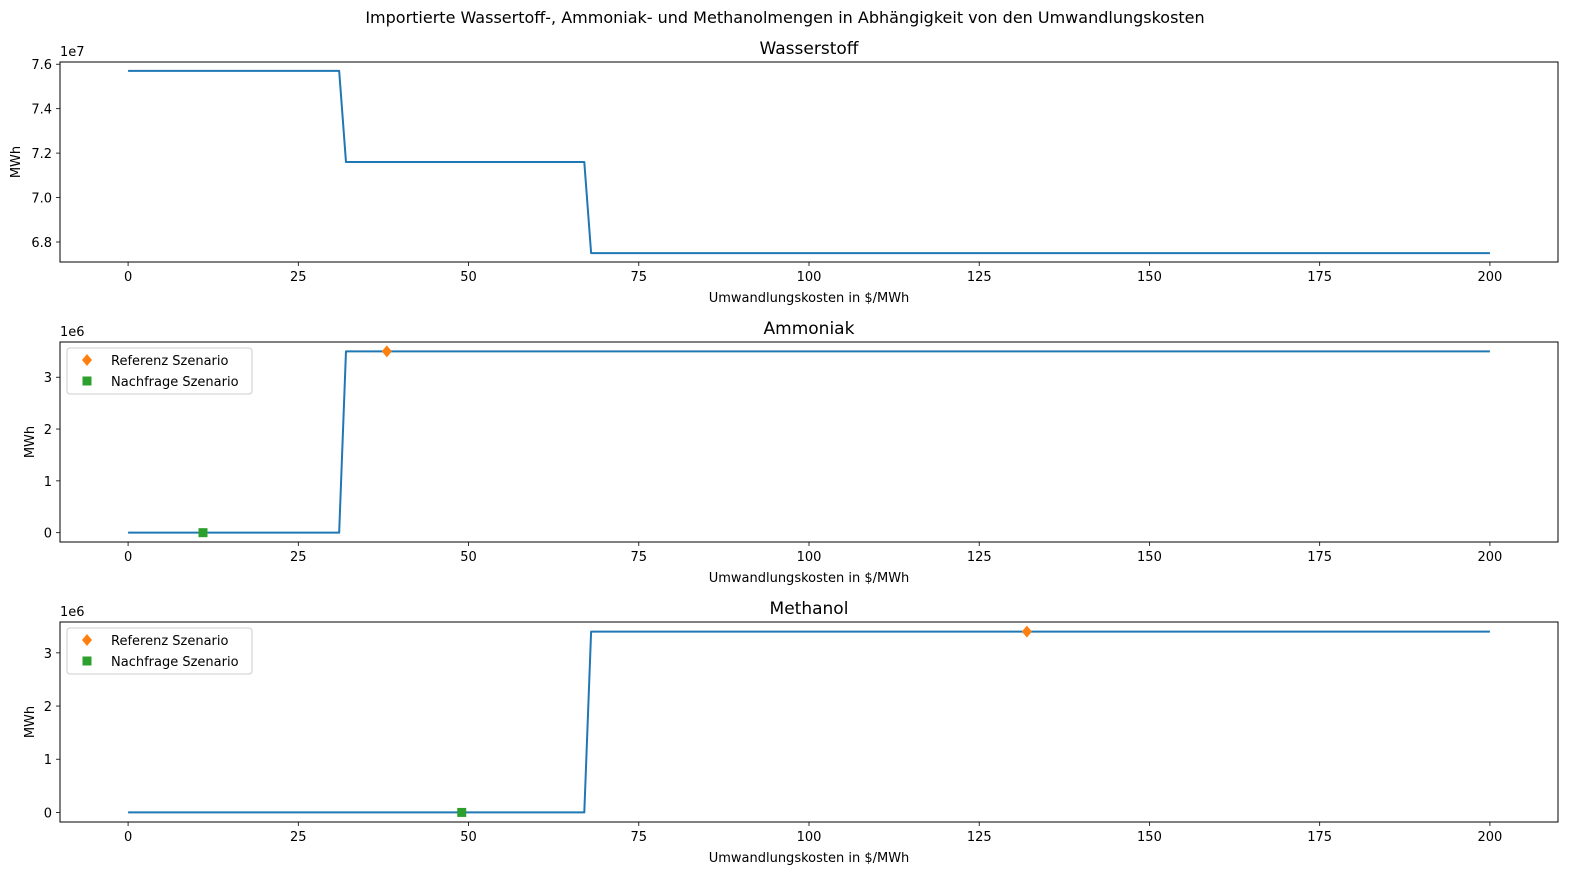 This screenshot has width=1589, height=887. I want to click on y-tick-label: 6.8, so click(41, 243).